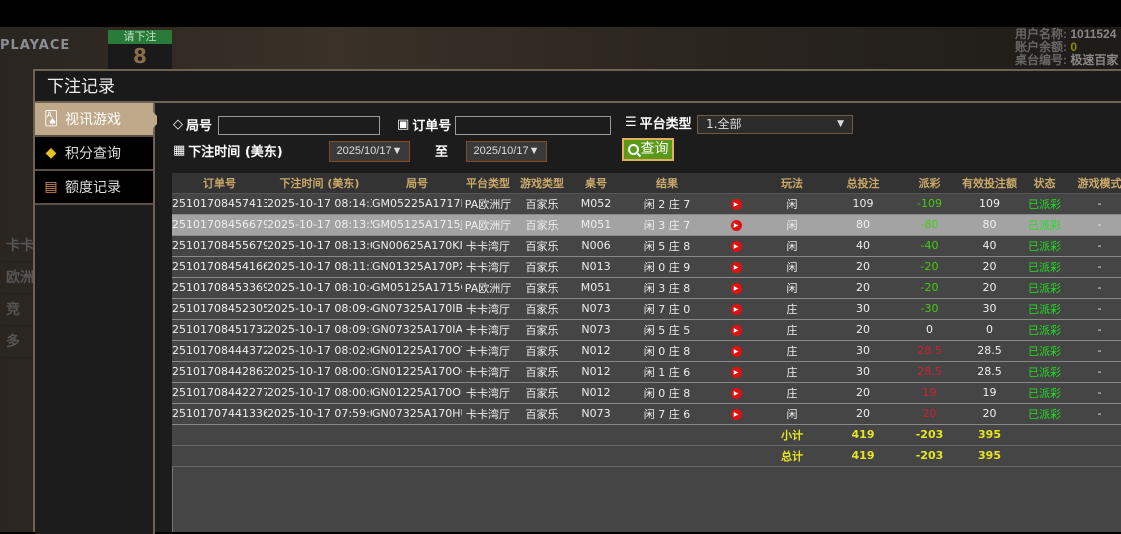  What do you see at coordinates (319, 225) in the screenshot?
I see `bet-time: 2025-10-17 08:13:59` at bounding box center [319, 225].